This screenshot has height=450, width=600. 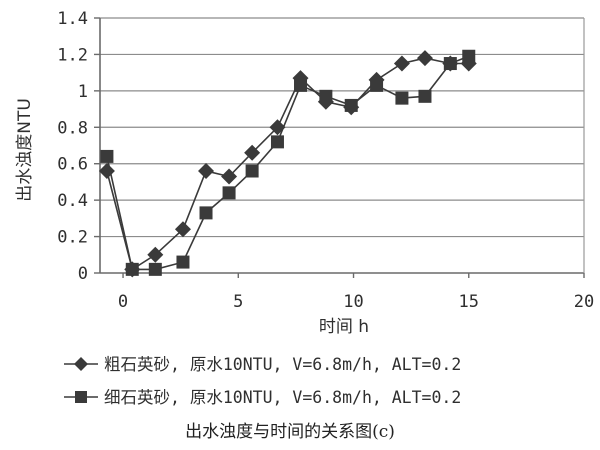 I want to click on legend-marker-diamond, so click(x=81, y=364).